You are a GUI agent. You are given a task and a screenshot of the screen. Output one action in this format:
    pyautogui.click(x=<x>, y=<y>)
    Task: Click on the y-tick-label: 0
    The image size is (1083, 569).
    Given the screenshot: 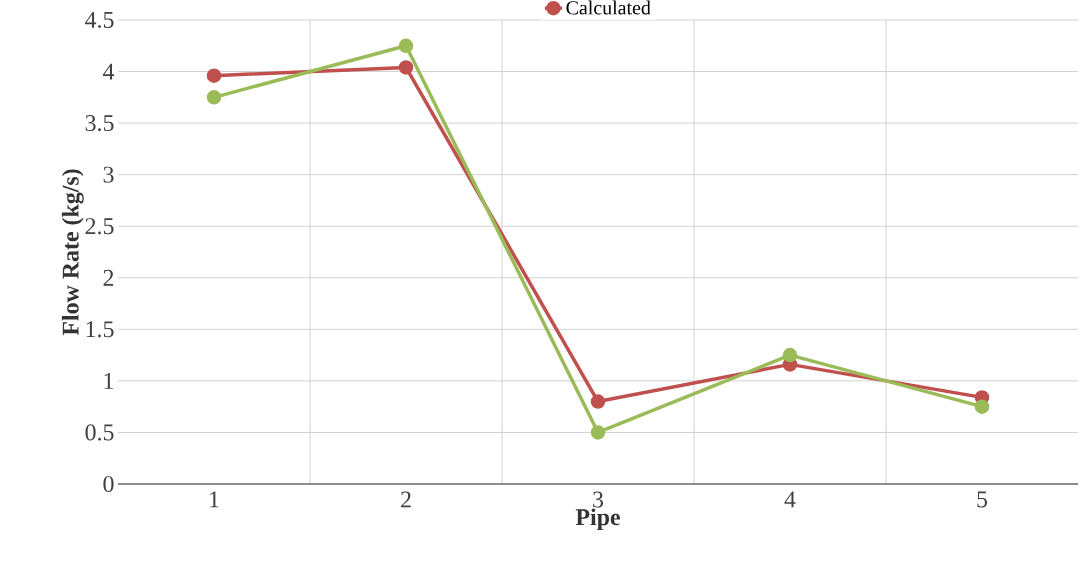 What is the action you would take?
    pyautogui.click(x=108, y=484)
    